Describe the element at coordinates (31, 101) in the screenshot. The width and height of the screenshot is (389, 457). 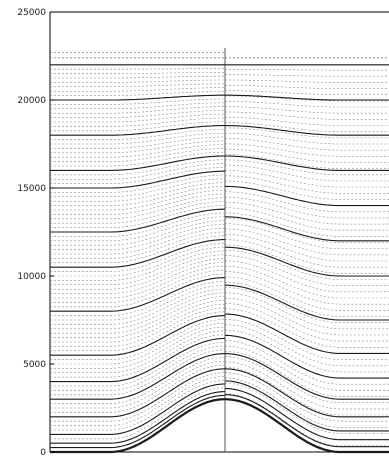
I see `y-tick-label: 20000` at that location.